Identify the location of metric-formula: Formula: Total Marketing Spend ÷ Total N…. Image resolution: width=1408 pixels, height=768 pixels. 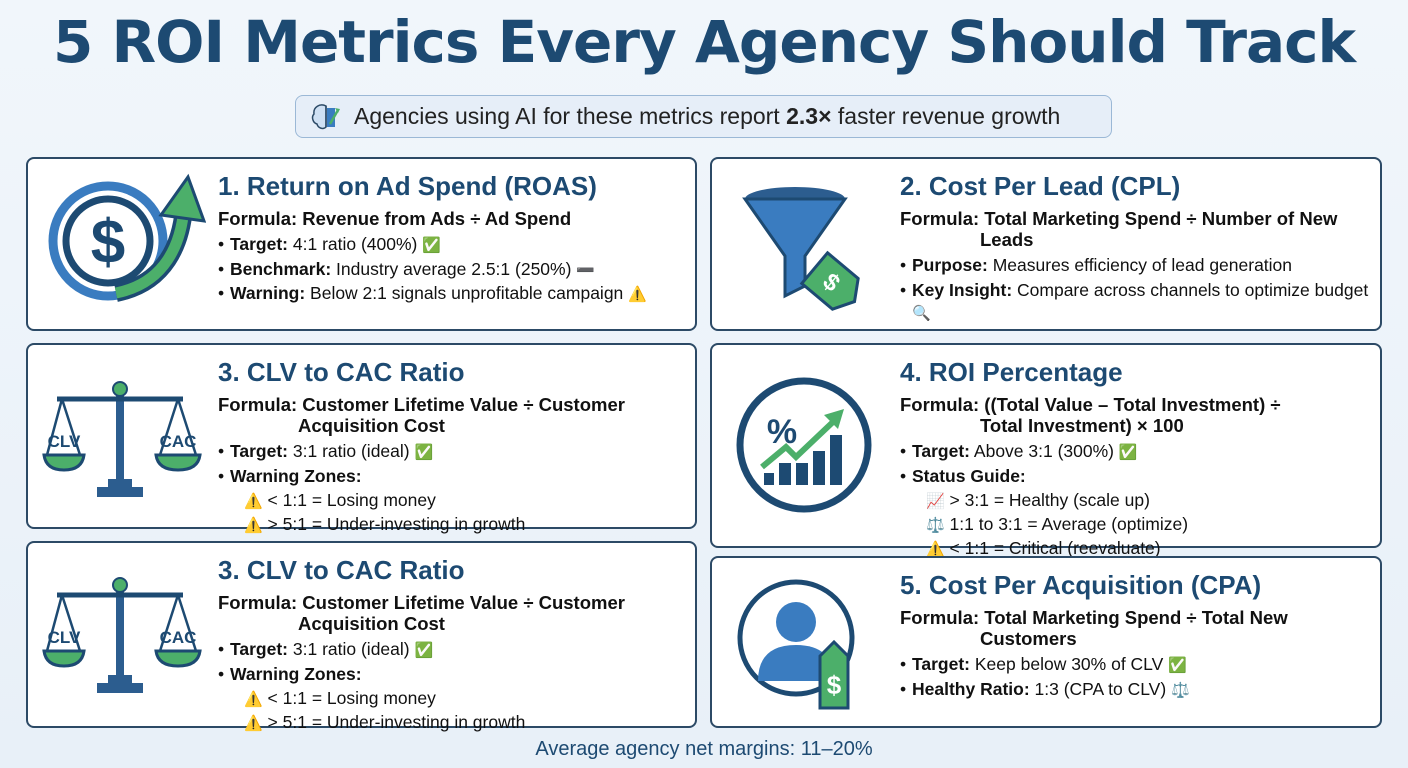
(1094, 628).